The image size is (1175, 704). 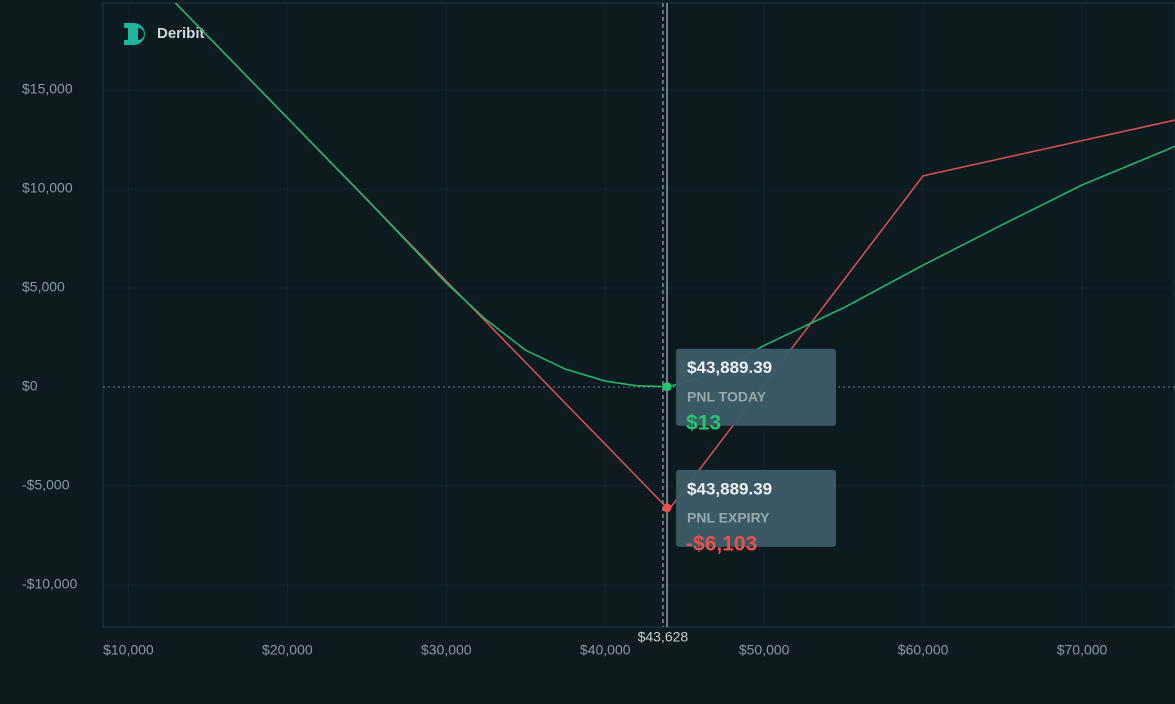 I want to click on tooltip-value: -$6,103, so click(x=721, y=543).